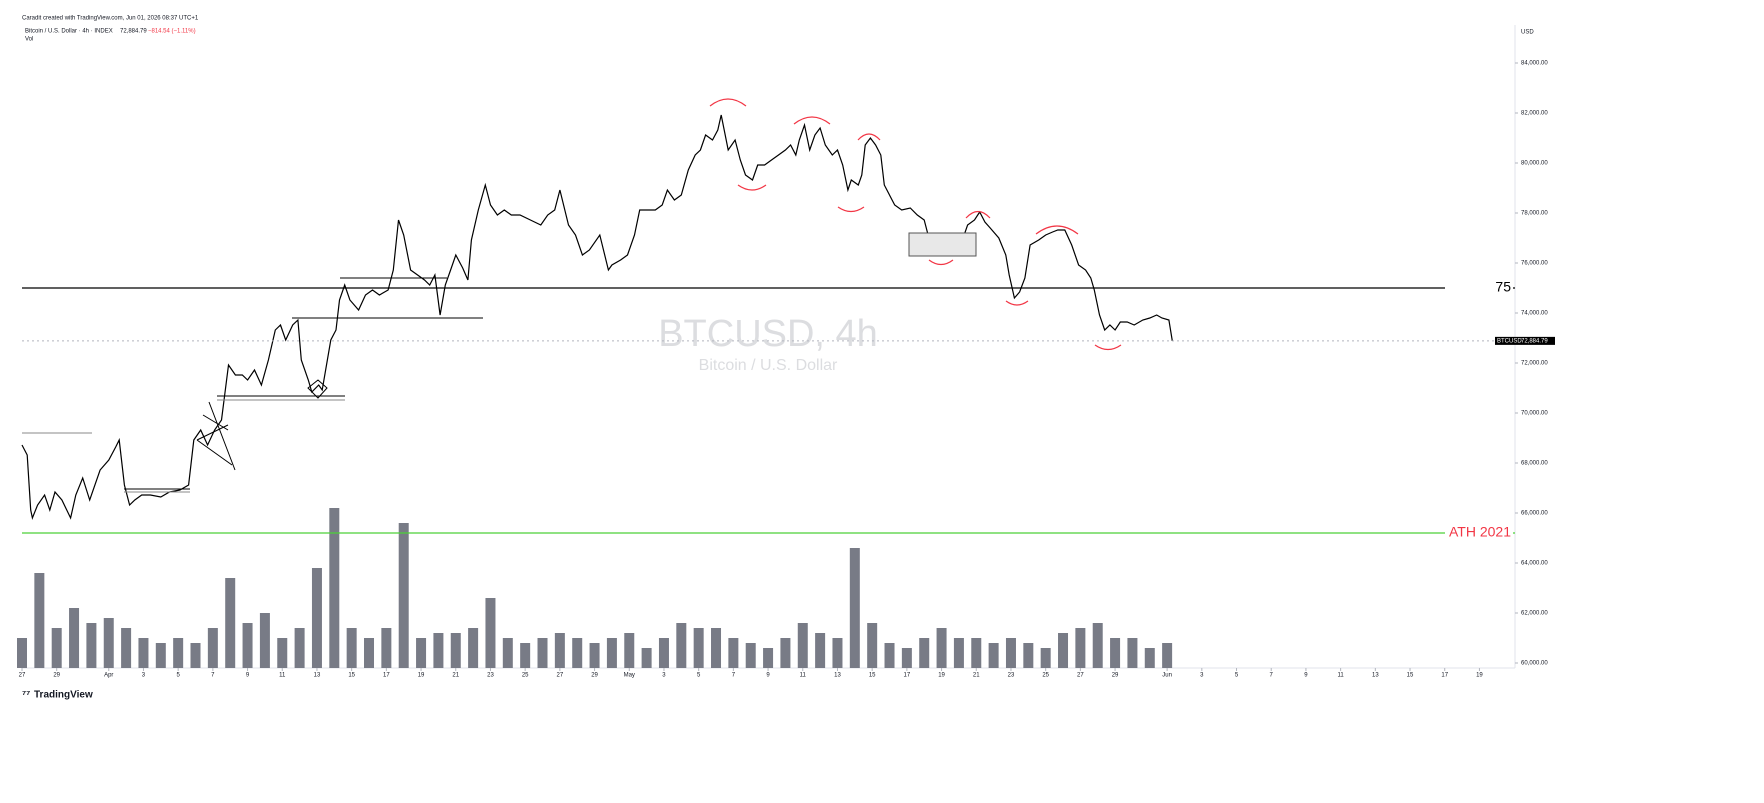 Image resolution: width=1764 pixels, height=803 pixels. Describe the element at coordinates (1080, 676) in the screenshot. I see `x-tick-label: 27` at that location.